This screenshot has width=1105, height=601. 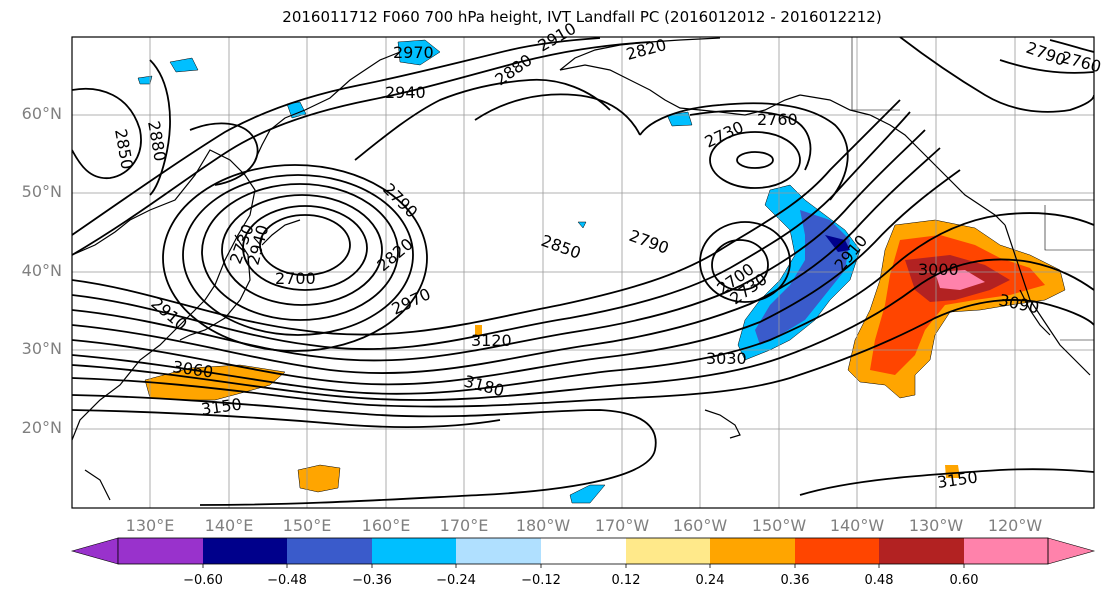 What do you see at coordinates (150, 525) in the screenshot?
I see `lon-label: 130°E` at bounding box center [150, 525].